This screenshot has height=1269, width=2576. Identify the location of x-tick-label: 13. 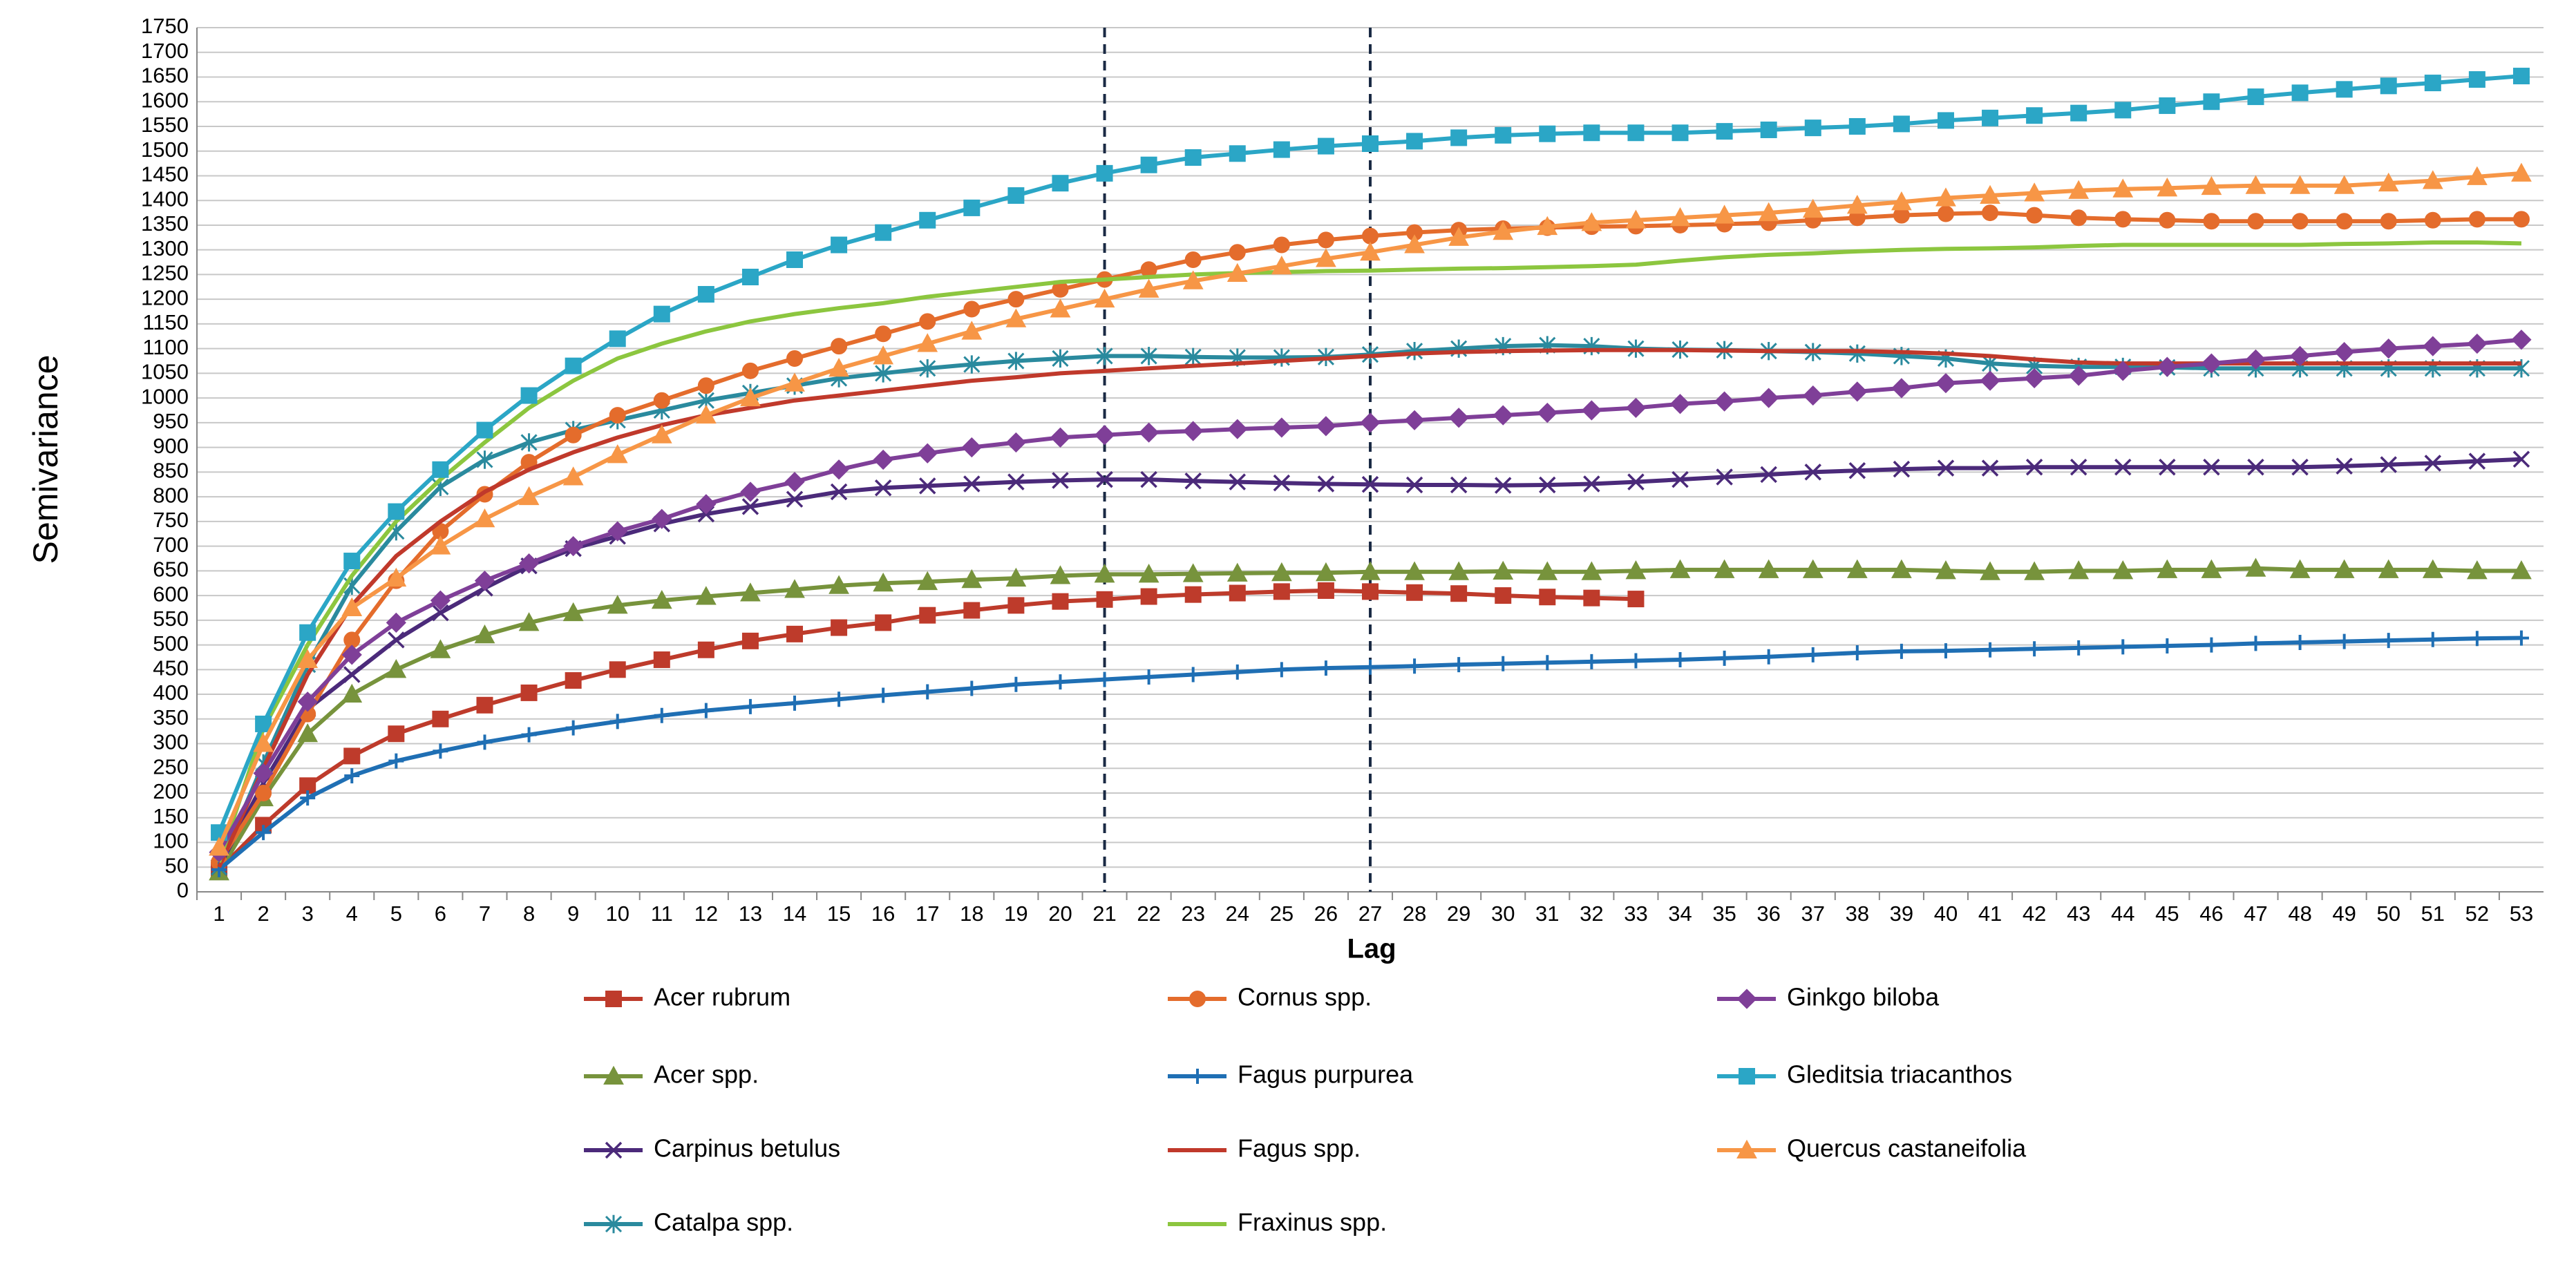
(750, 913).